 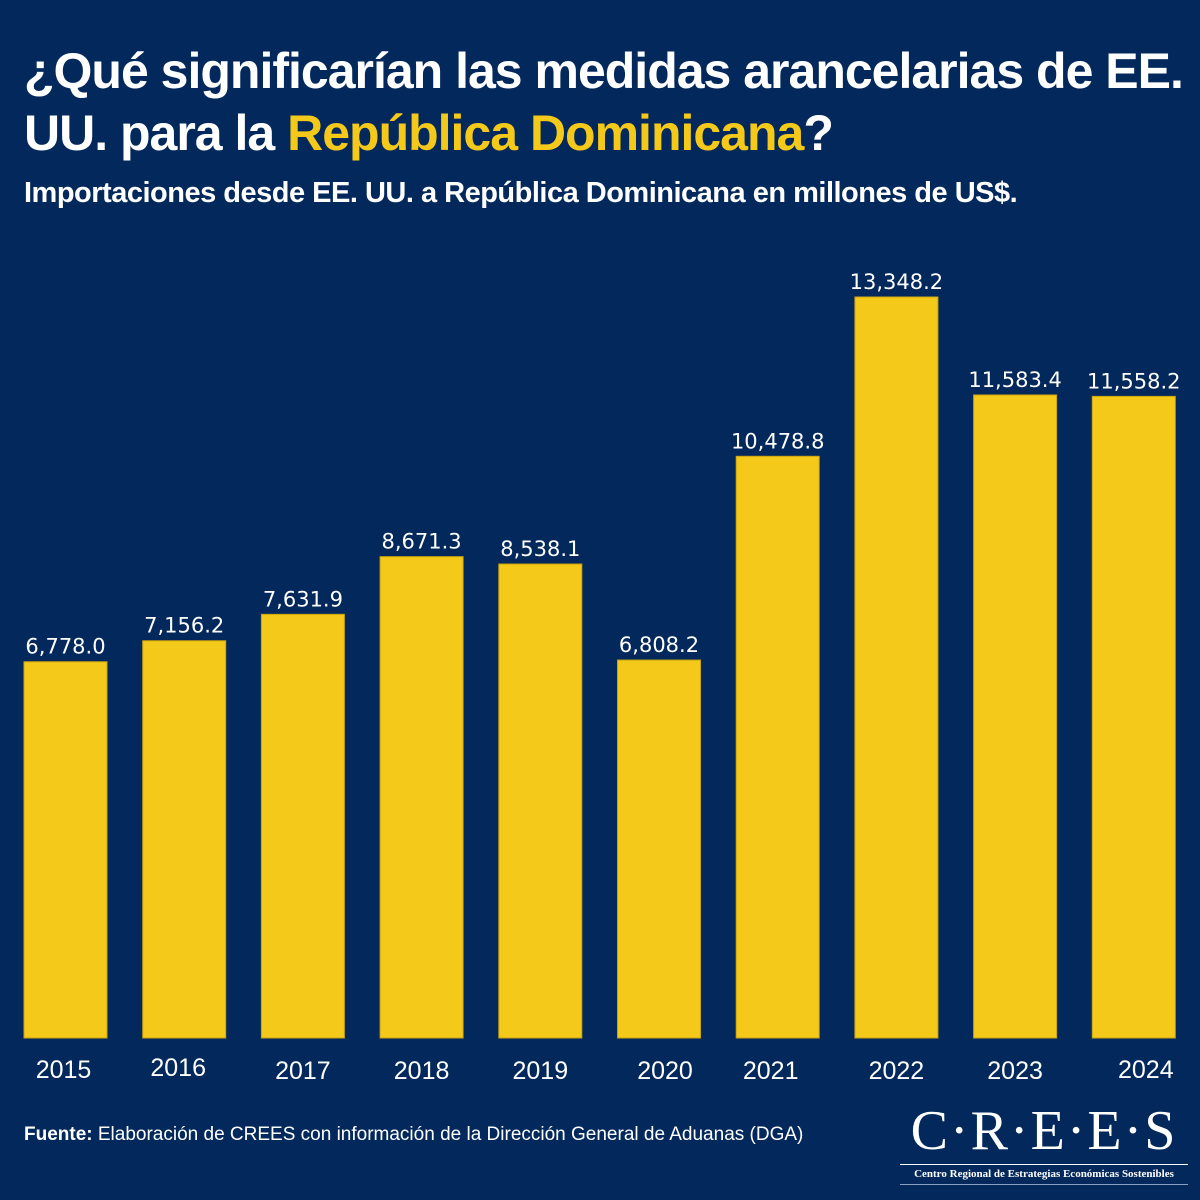 What do you see at coordinates (540, 549) in the screenshot?
I see `value-label-2019: 8,538.1` at bounding box center [540, 549].